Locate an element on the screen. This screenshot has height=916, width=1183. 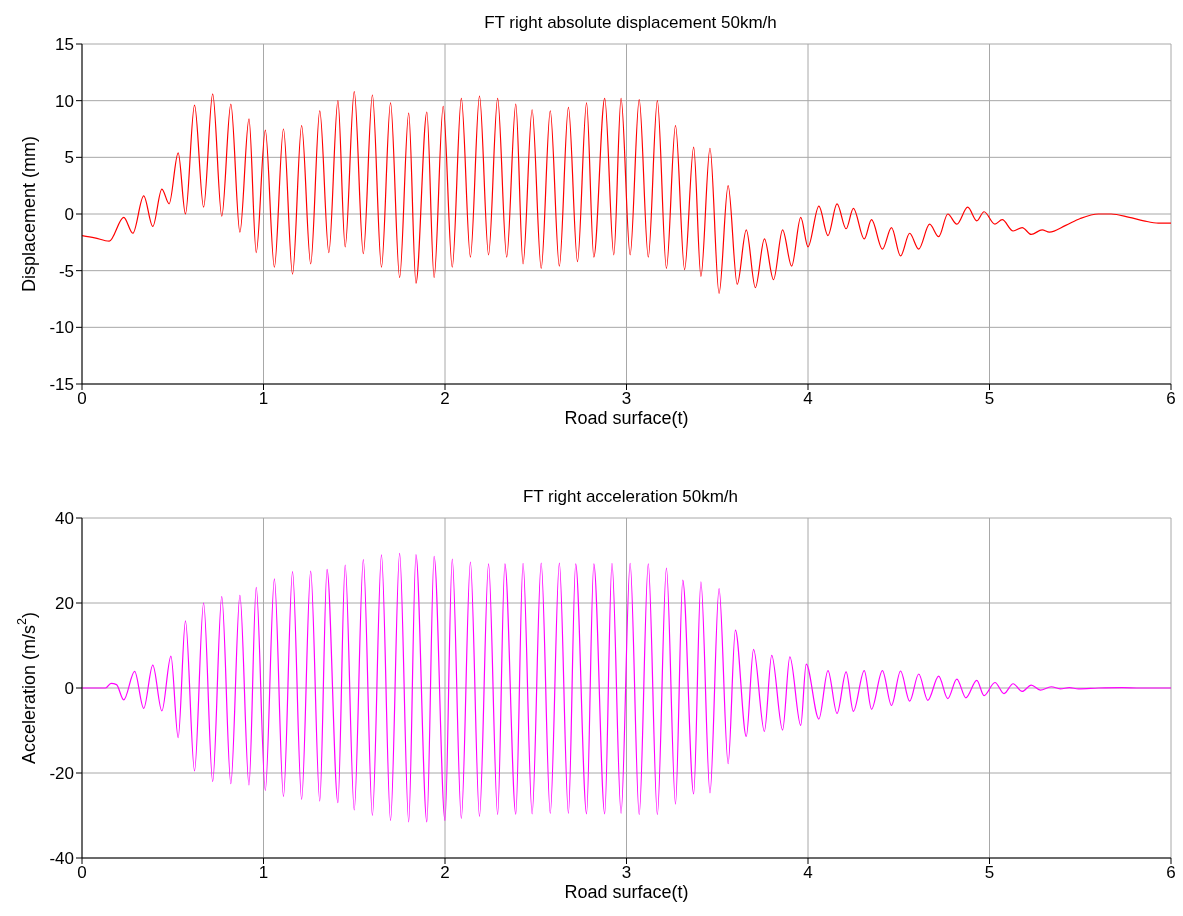
y-axis-title: Displacement (mm) is located at coordinates (28, 214).